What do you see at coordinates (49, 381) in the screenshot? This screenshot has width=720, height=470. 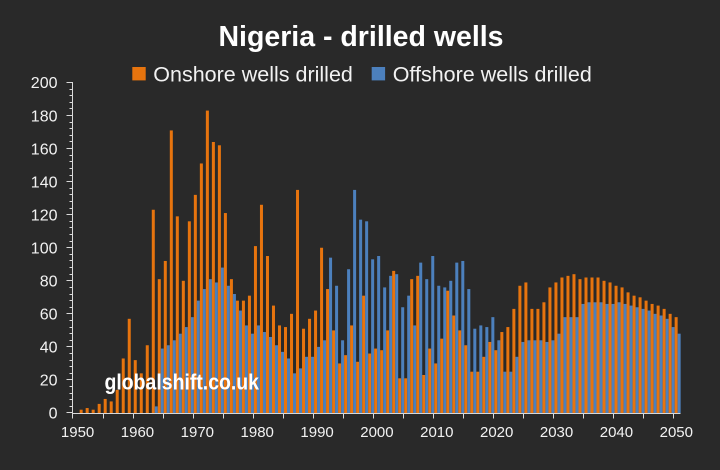 I see `svg-text: 20` at bounding box center [49, 381].